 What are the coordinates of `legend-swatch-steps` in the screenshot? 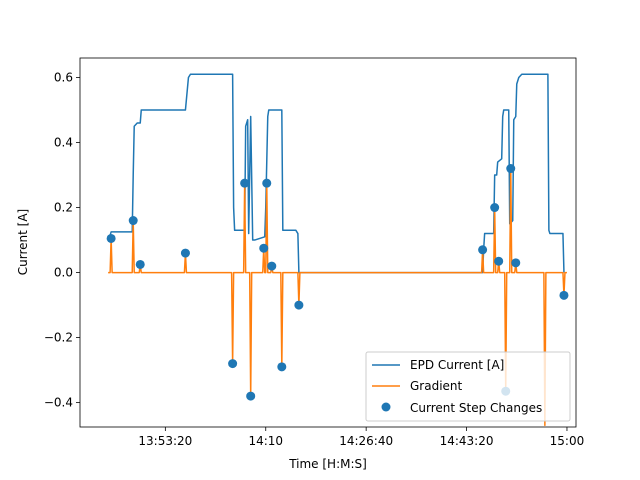 It's located at (386, 407).